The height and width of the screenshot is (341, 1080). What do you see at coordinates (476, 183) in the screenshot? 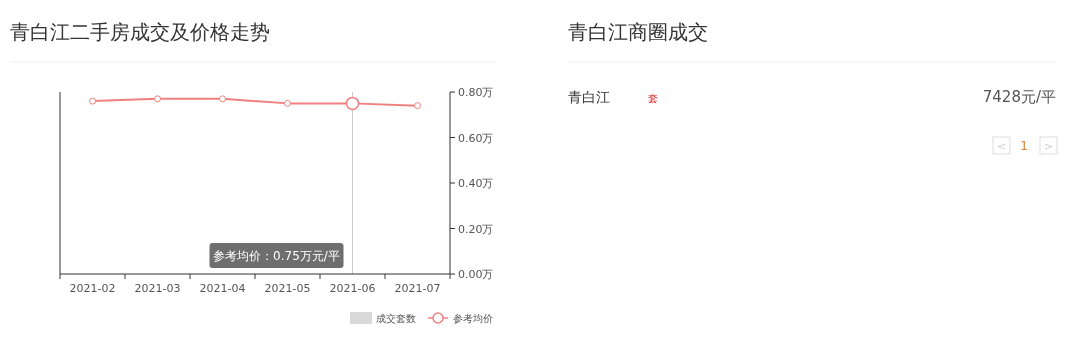
I see `y-tick-label: 0.40万` at bounding box center [476, 183].